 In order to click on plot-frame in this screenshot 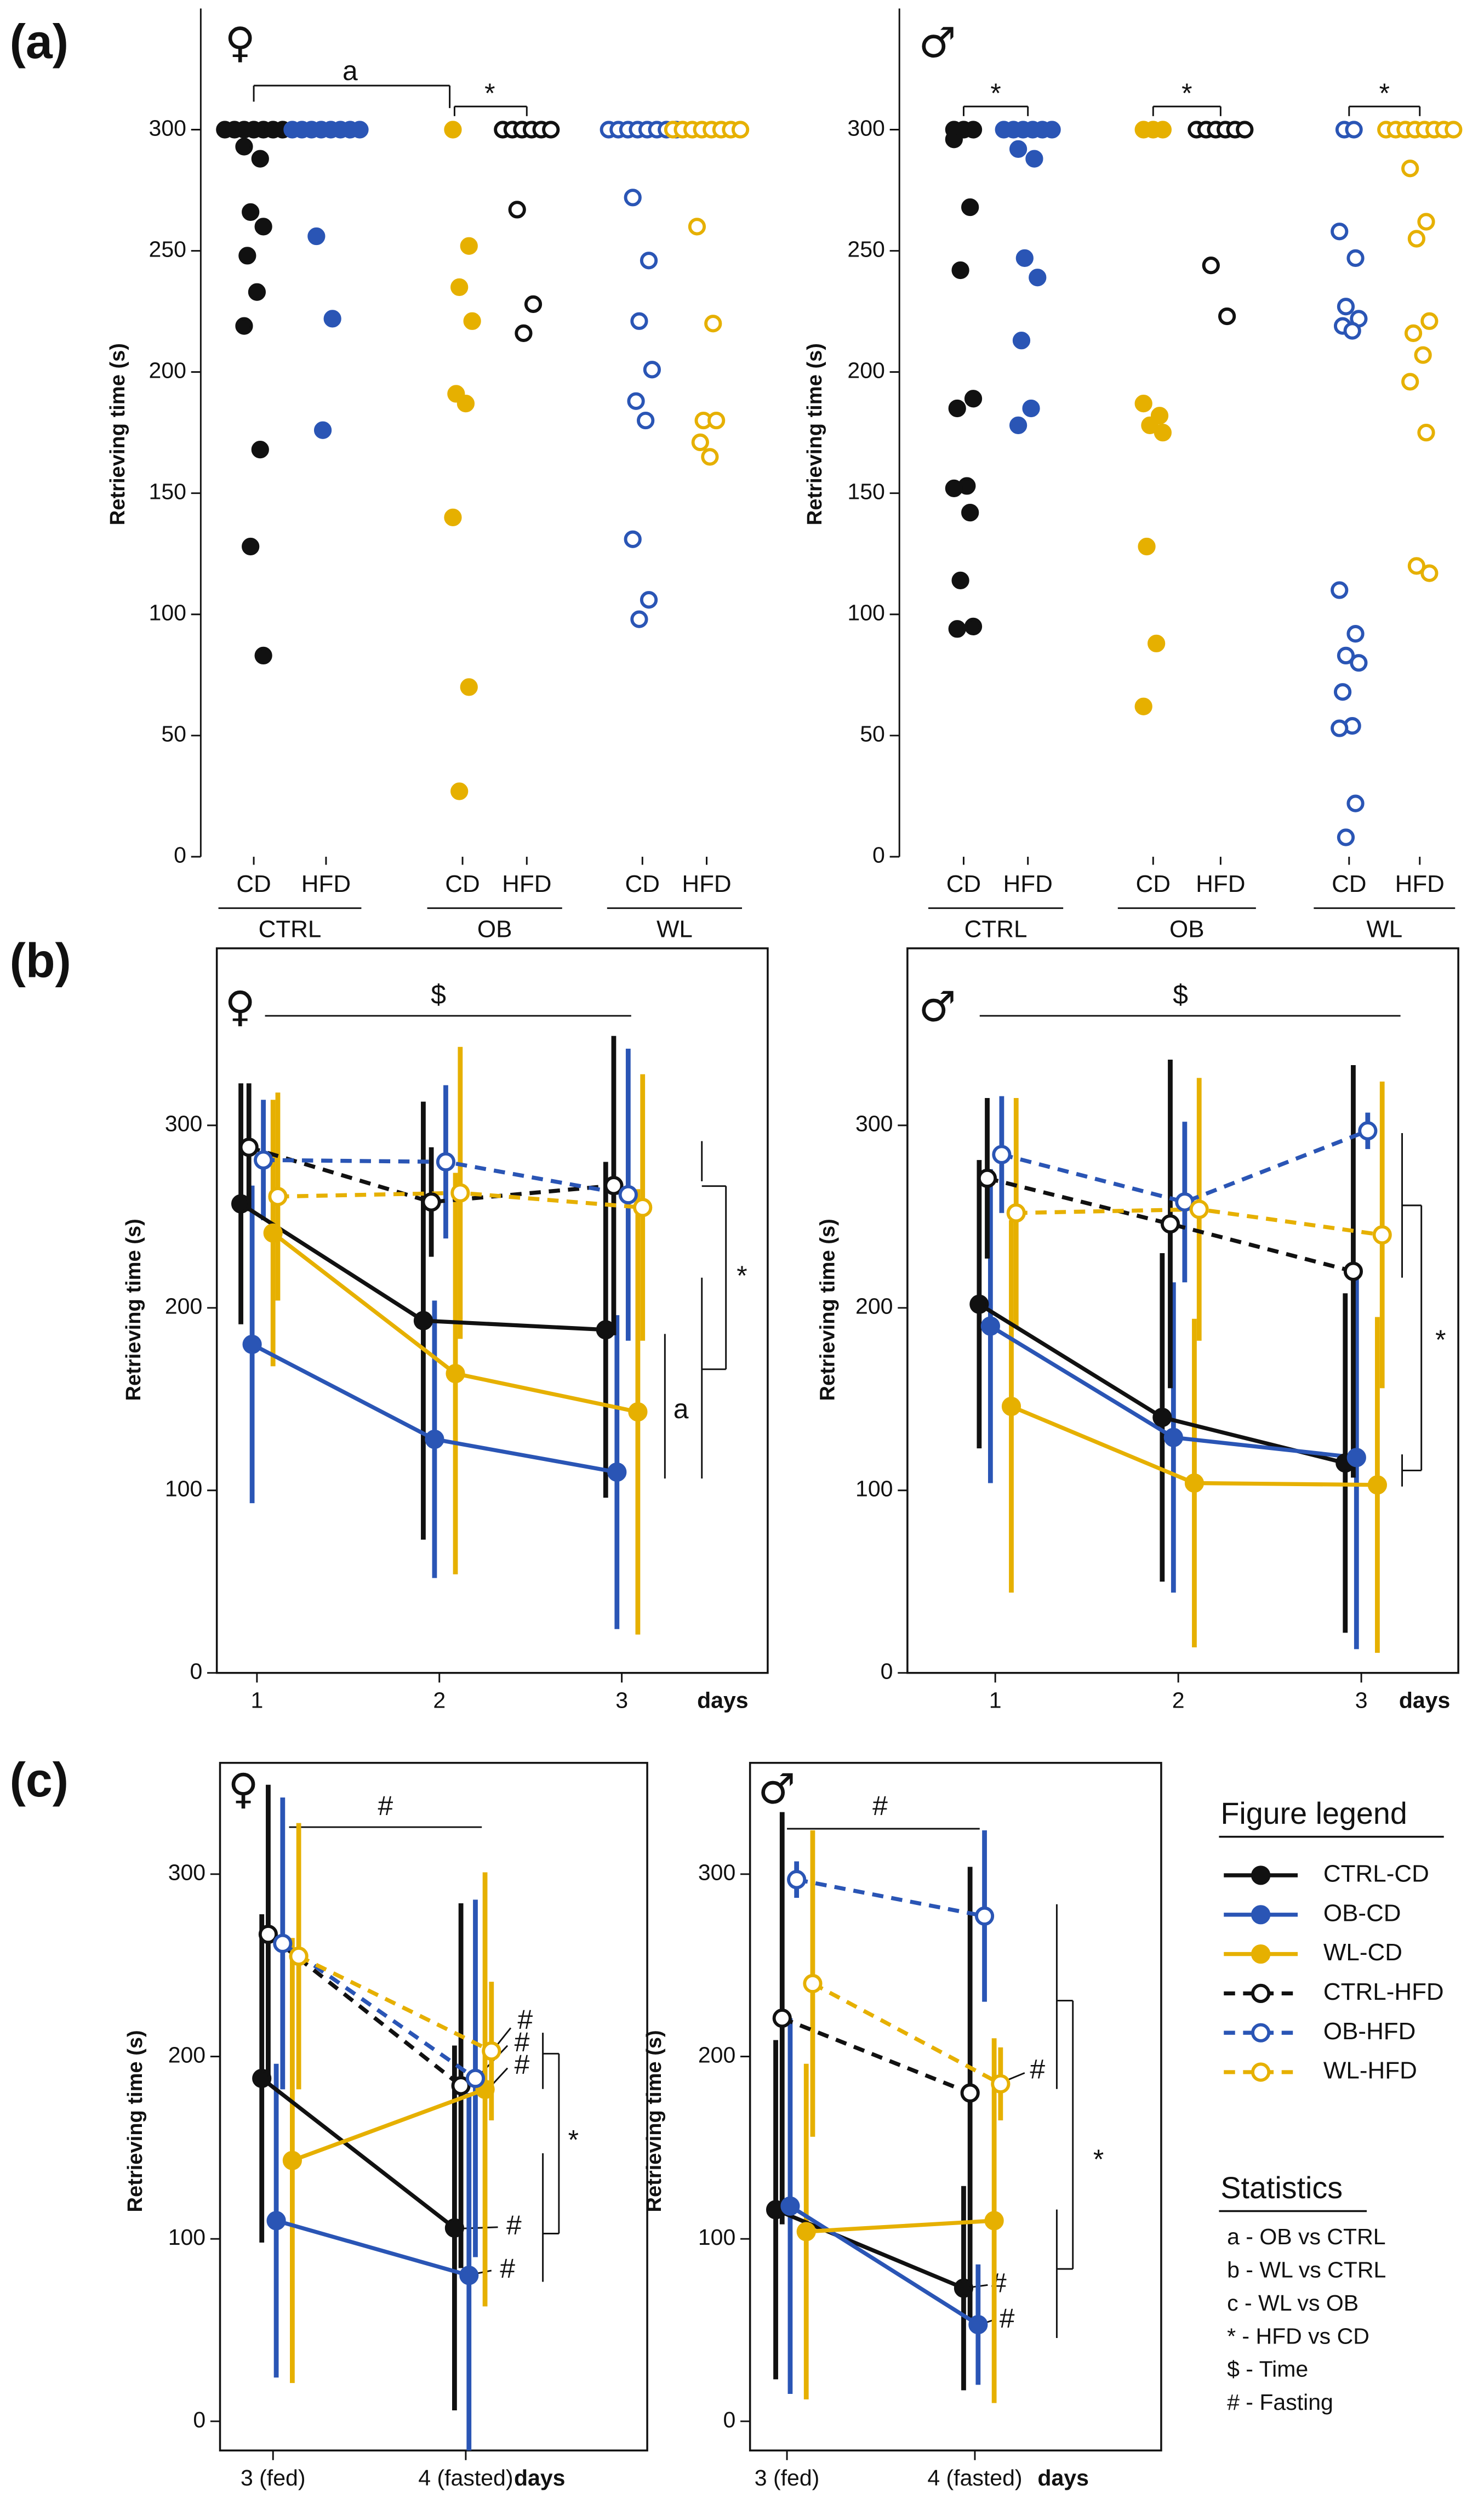, I will do `click(434, 2106)`.